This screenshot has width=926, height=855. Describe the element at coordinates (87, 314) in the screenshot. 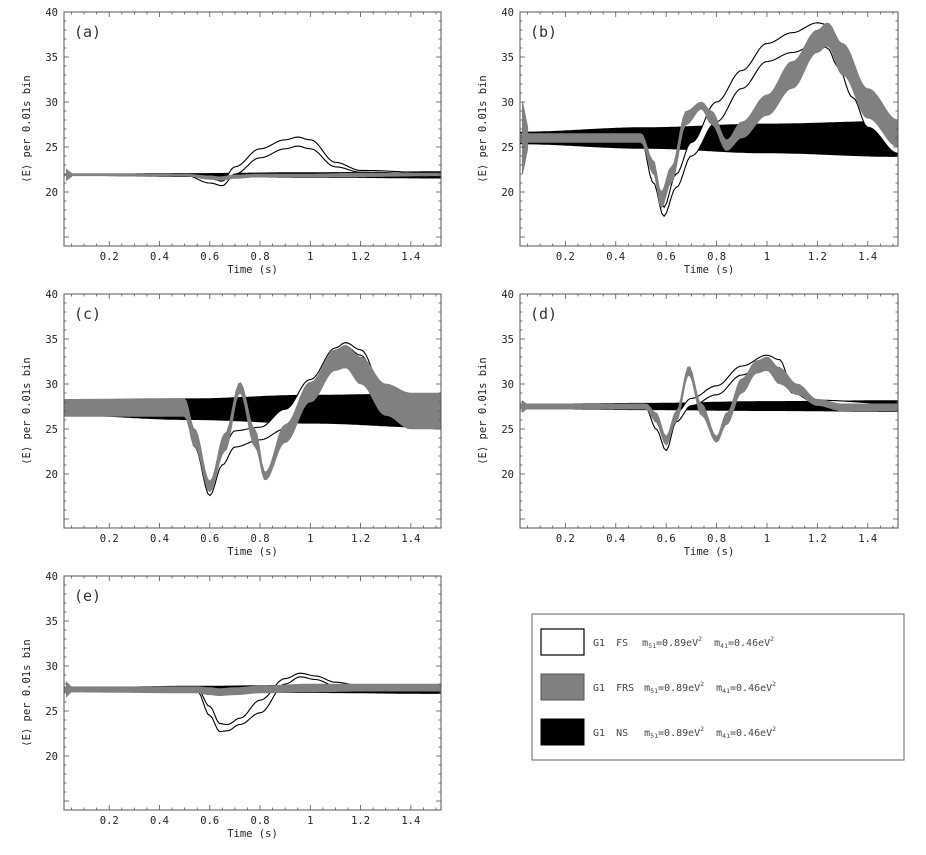

I see `panel-label: (c)` at that location.